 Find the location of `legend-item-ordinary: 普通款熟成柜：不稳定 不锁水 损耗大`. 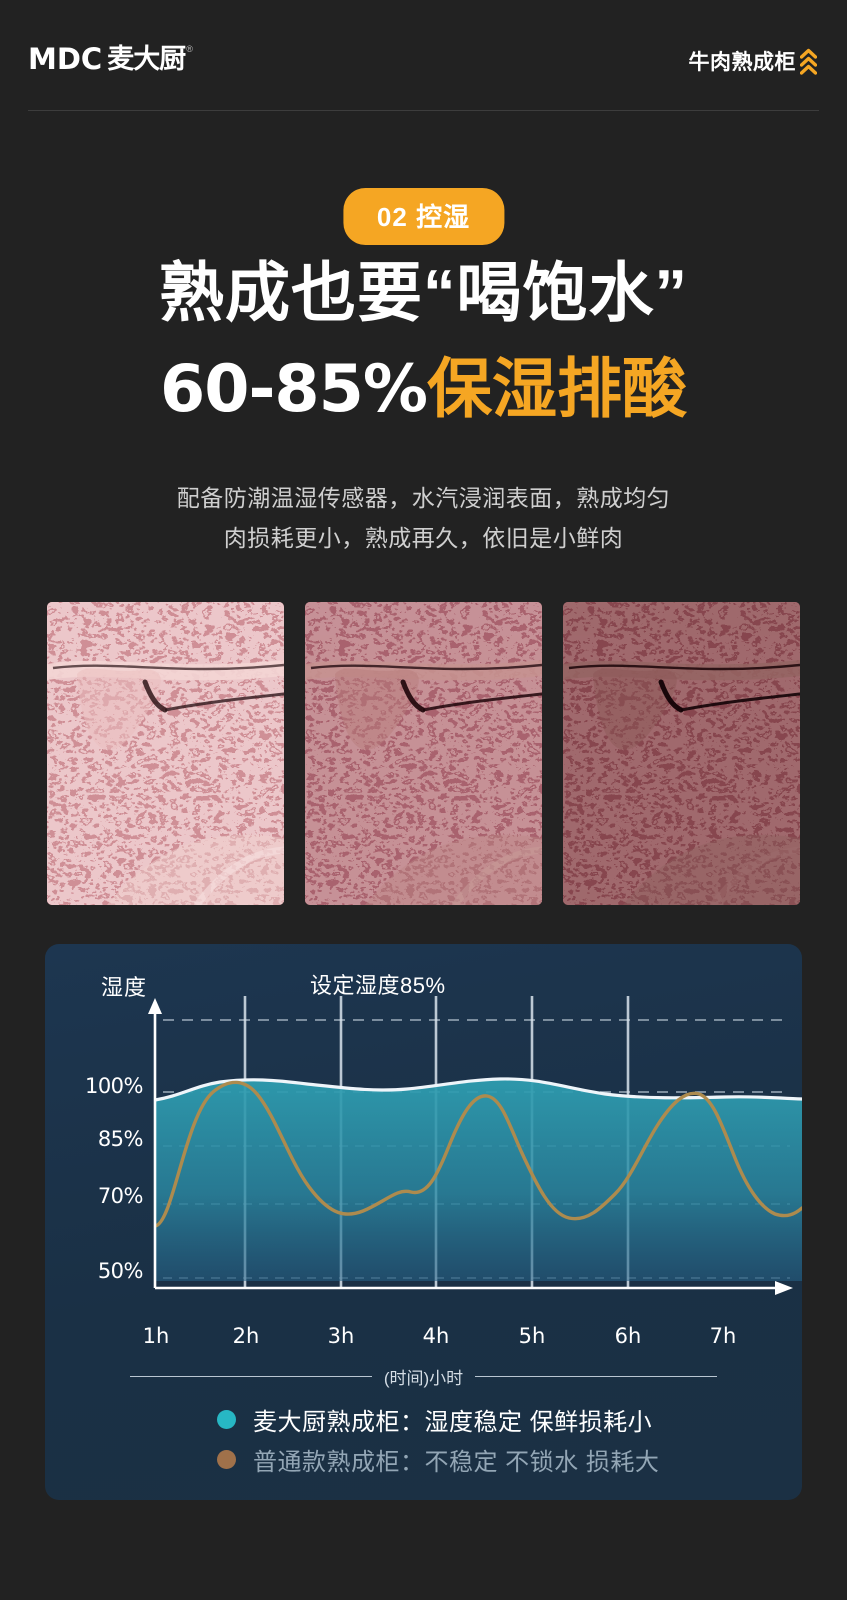

legend-item-ordinary: 普通款熟成柜：不稳定 不锁水 损耗大 is located at coordinates (438, 1459).